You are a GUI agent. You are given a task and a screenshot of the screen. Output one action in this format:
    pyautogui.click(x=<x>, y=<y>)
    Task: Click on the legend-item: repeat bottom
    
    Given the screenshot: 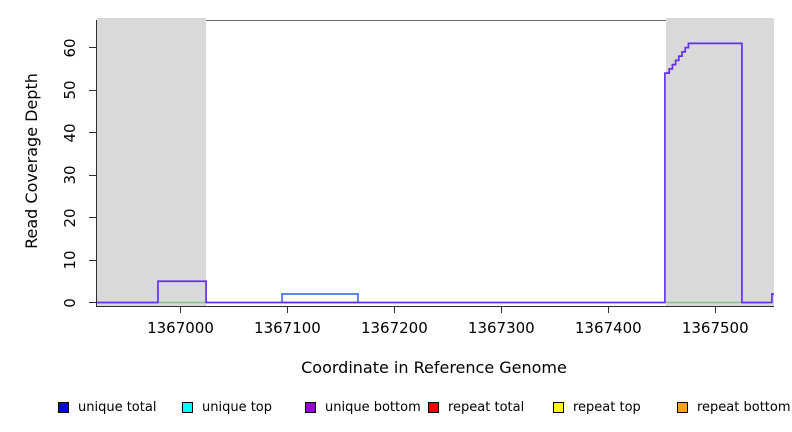 What is the action you would take?
    pyautogui.click(x=734, y=407)
    